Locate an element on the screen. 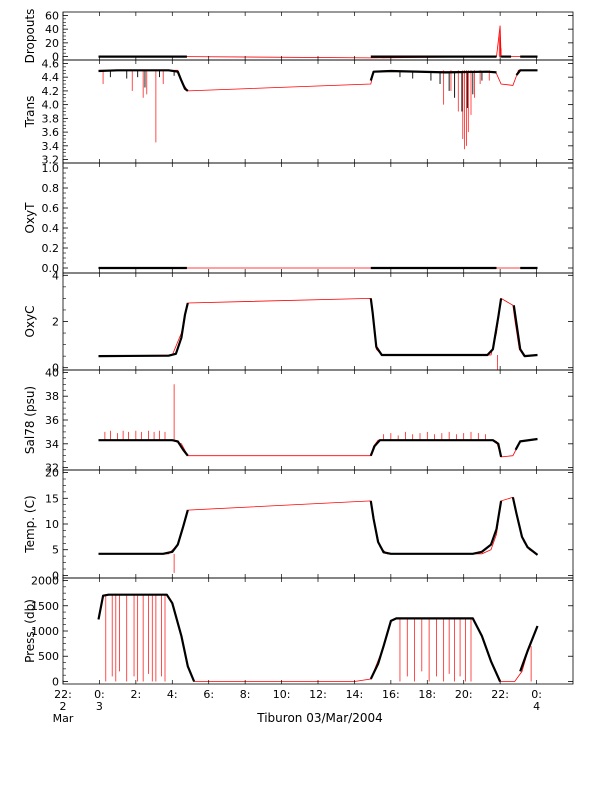 Image resolution: width=612 pixels, height=785 pixels. plot-area-sal is located at coordinates (318, 421).